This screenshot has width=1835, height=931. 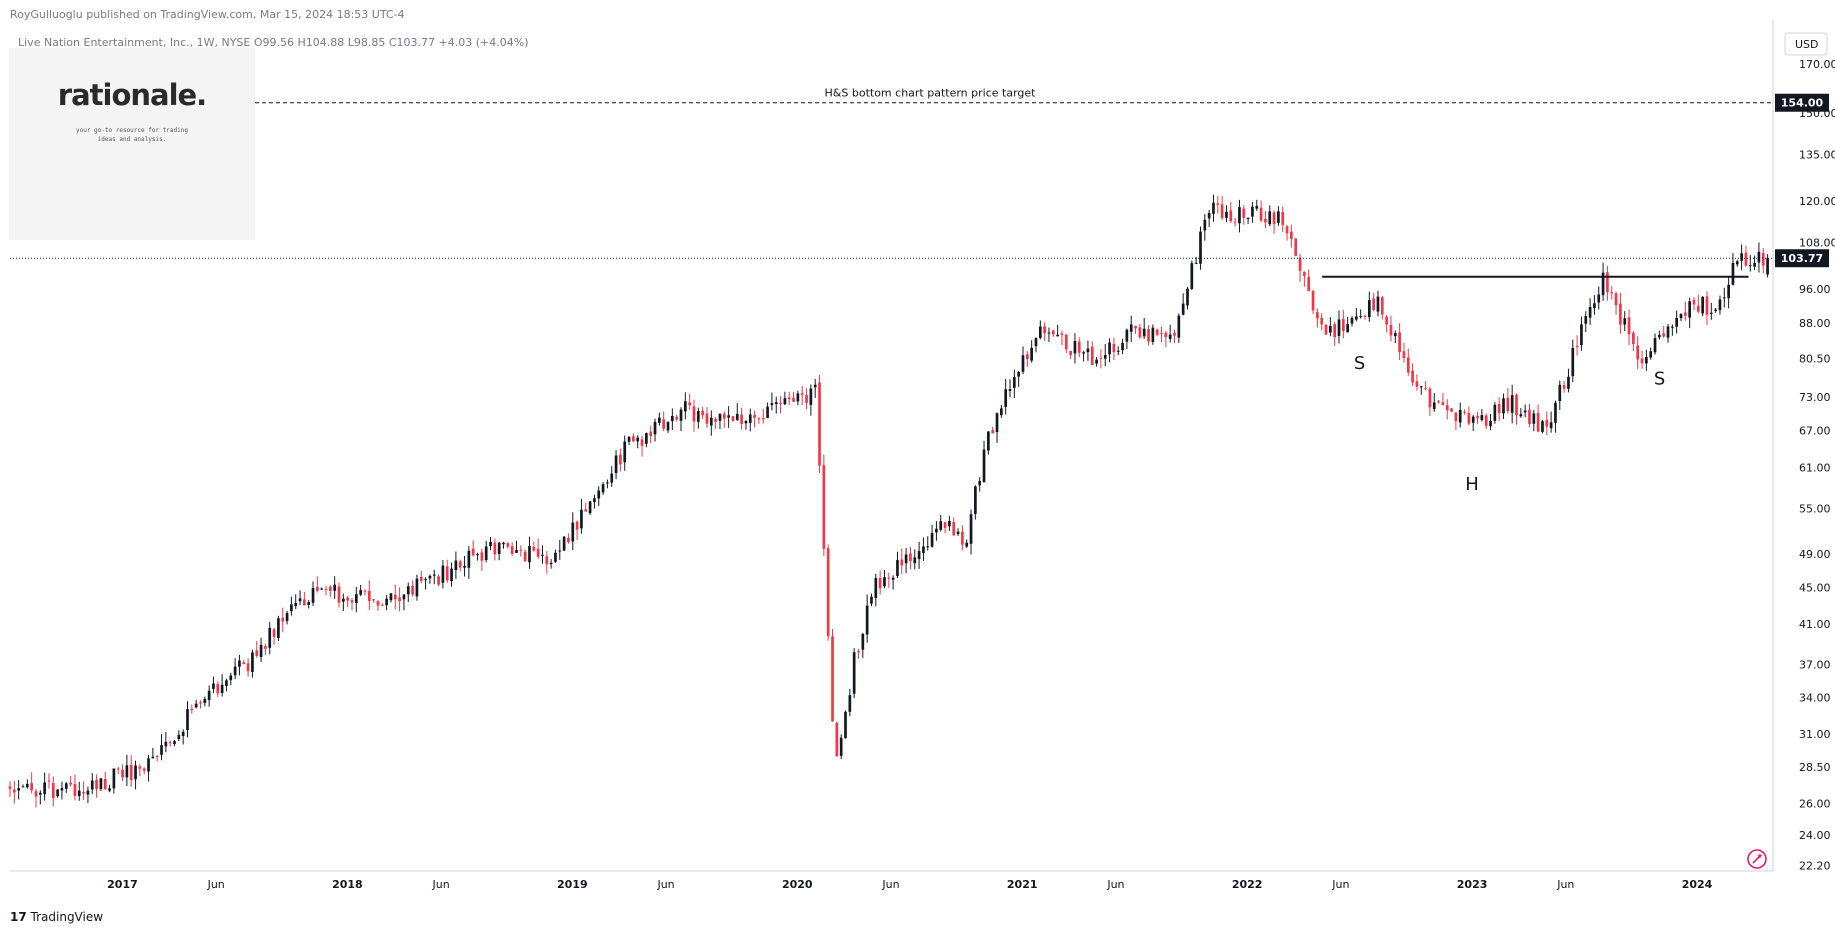 What do you see at coordinates (1815, 734) in the screenshot?
I see `y-tick-label-17: 31.00` at bounding box center [1815, 734].